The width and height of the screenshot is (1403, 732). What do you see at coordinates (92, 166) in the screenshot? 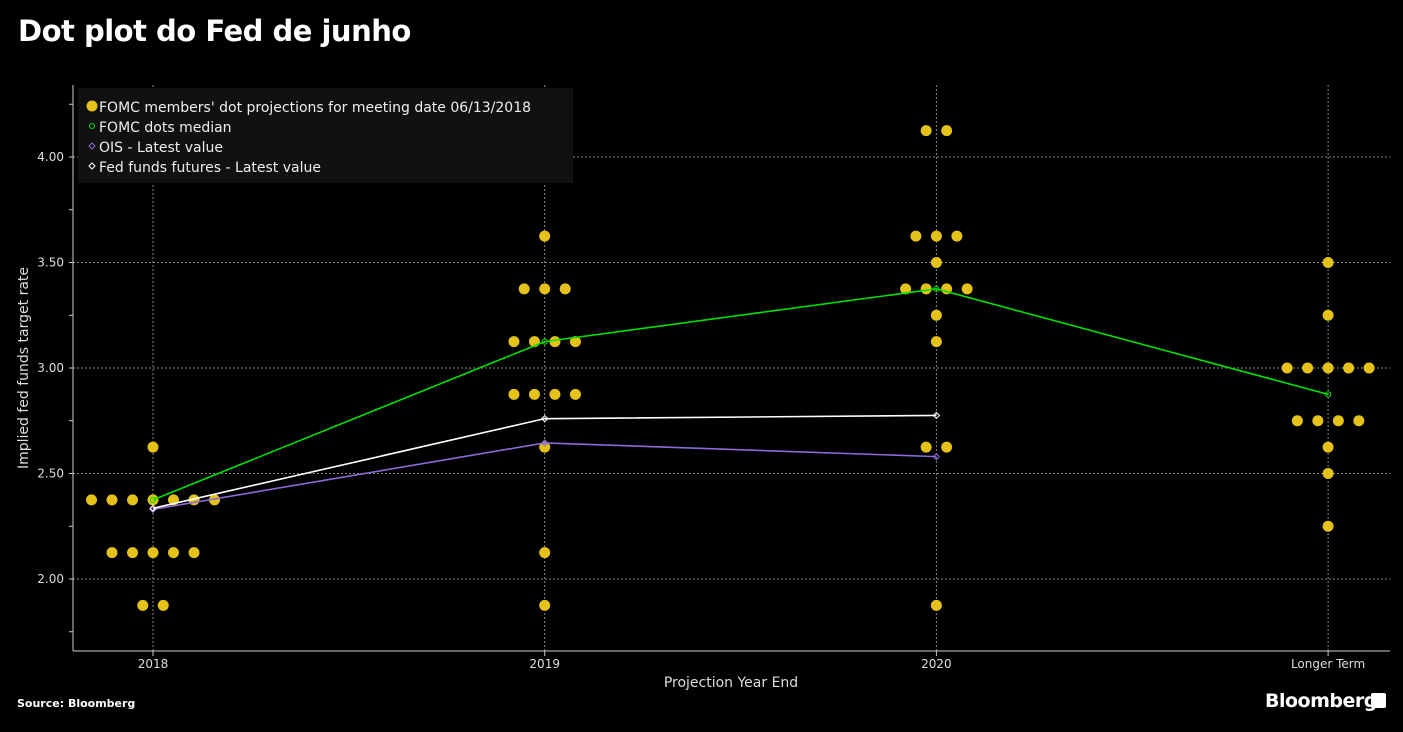
I see `legend-futures-icon` at bounding box center [92, 166].